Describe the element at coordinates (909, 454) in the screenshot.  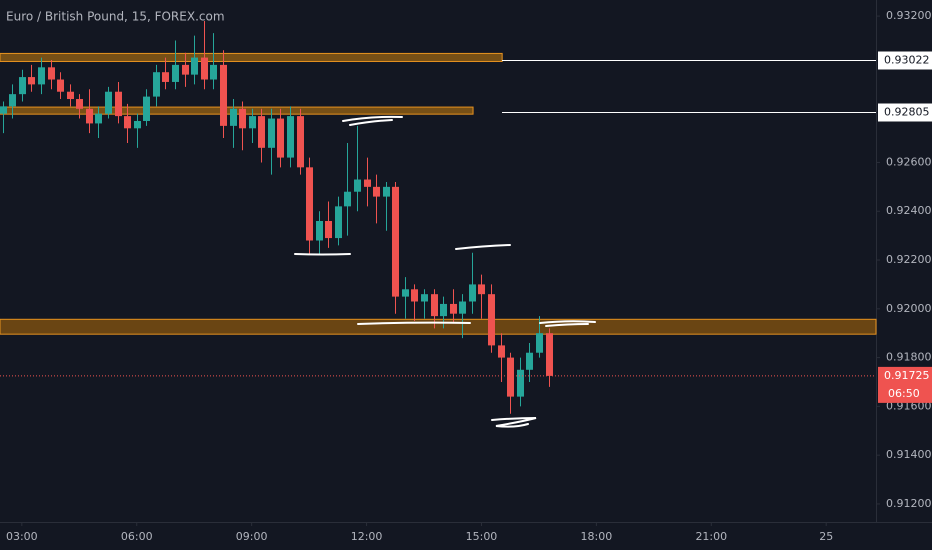
I see `y-tick-label: 0.91400` at that location.